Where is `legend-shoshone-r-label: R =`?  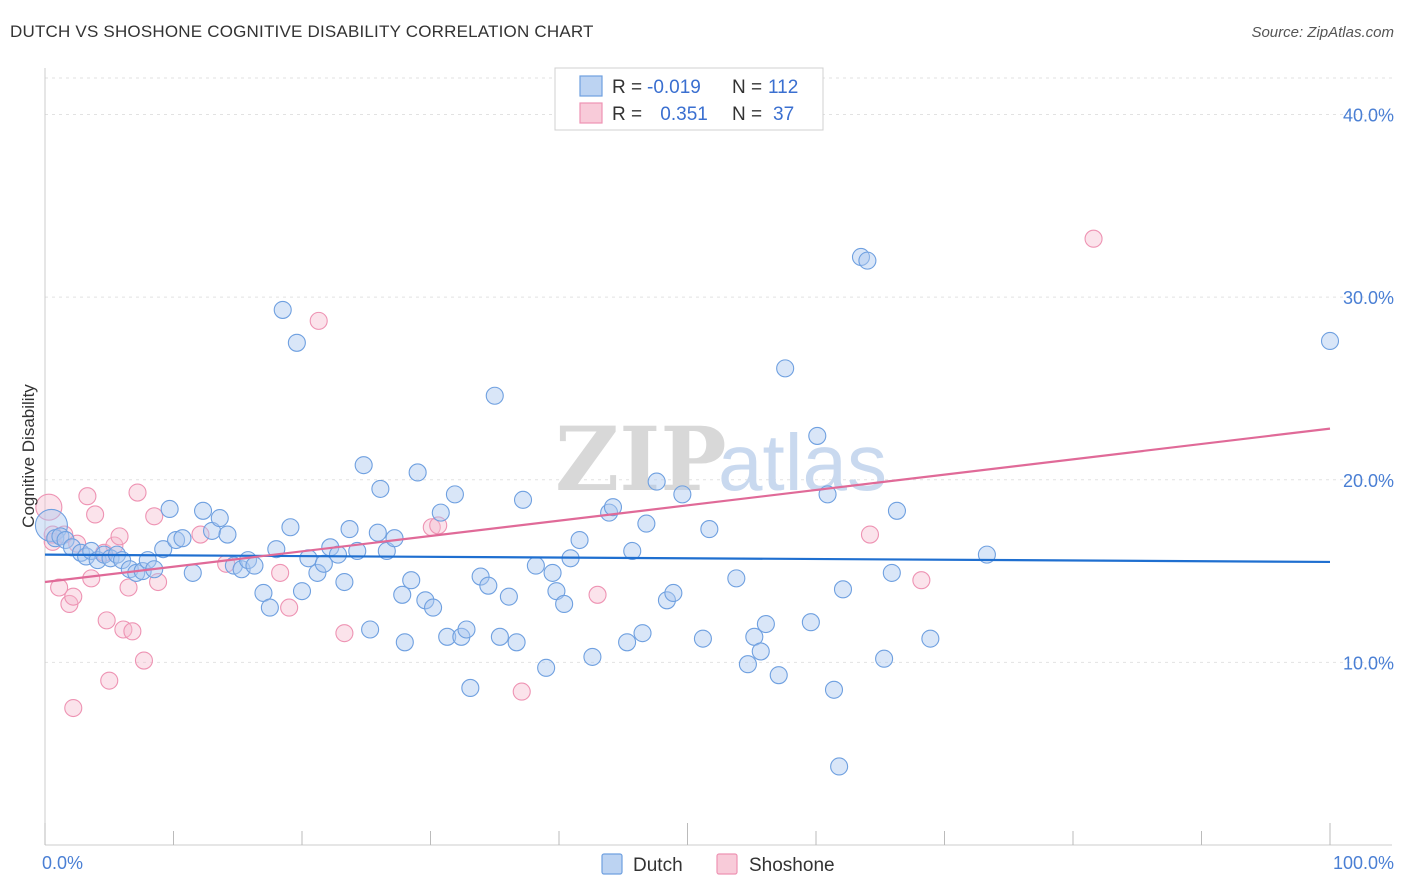
legend-shoshone-r-label: R = is located at coordinates (627, 114).